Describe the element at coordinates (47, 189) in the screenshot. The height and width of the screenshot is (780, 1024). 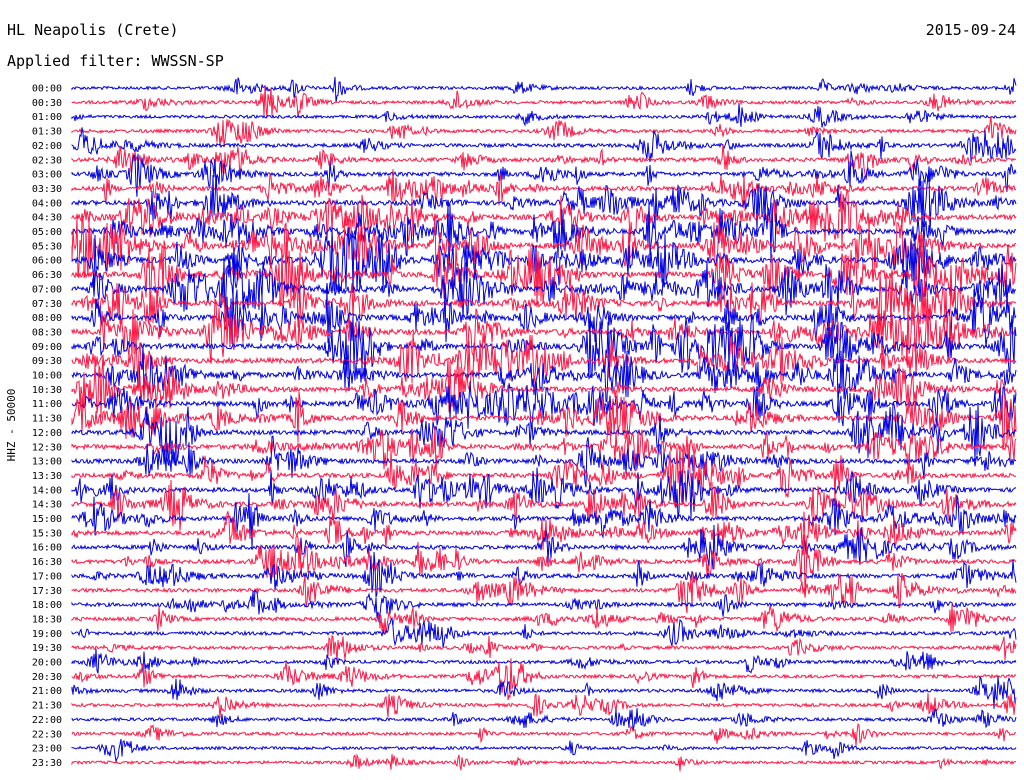
I see `tick-label: 03:30` at that location.